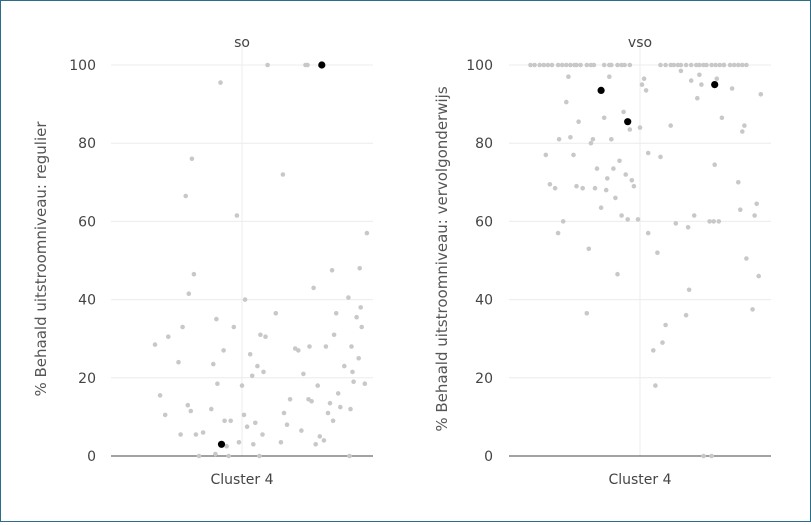 The width and height of the screenshot is (811, 525). What do you see at coordinates (484, 301) in the screenshot?
I see `y-tick-label: 40` at bounding box center [484, 301].